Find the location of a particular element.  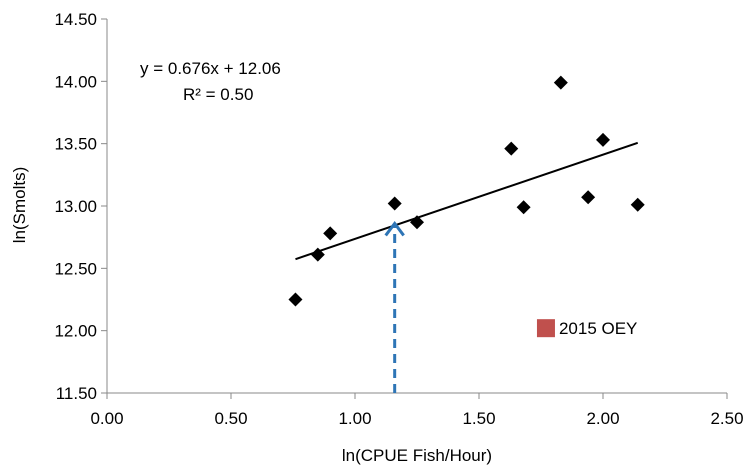

y-tick-label: 12.50 is located at coordinates (75, 268).